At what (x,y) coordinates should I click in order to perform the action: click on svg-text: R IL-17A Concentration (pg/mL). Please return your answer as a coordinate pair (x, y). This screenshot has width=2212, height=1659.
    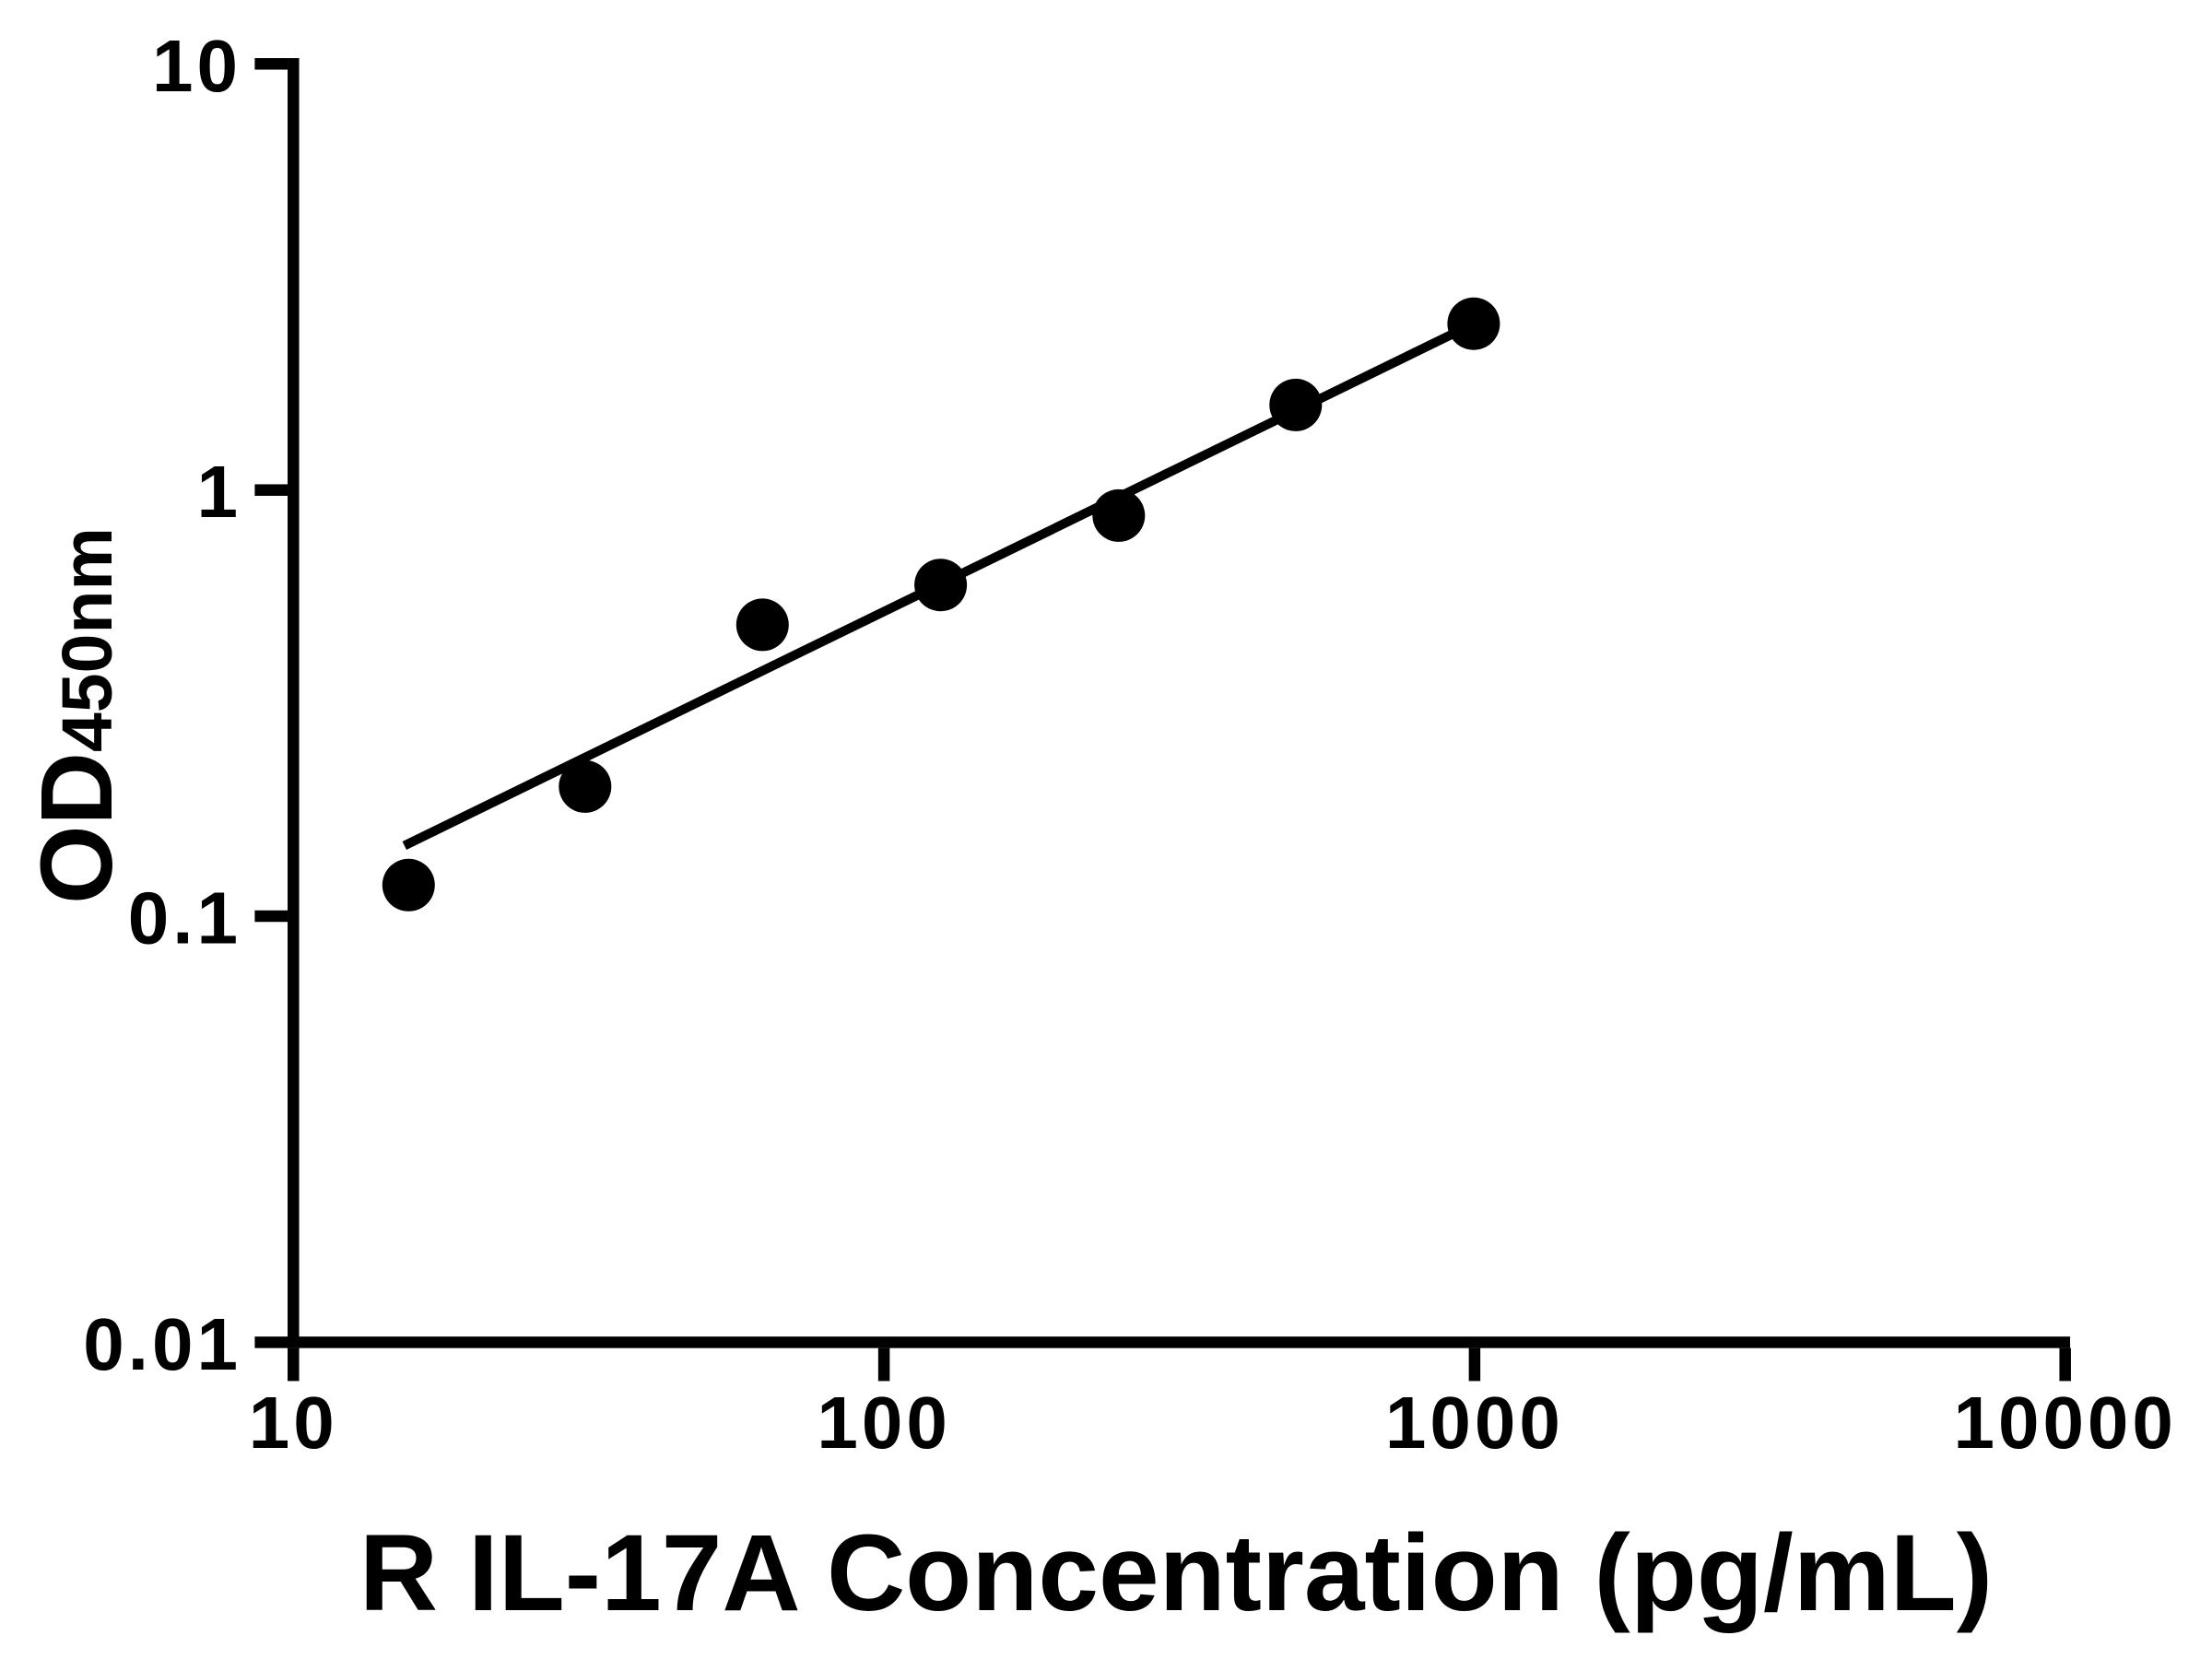
    Looking at the image, I should click on (1176, 1573).